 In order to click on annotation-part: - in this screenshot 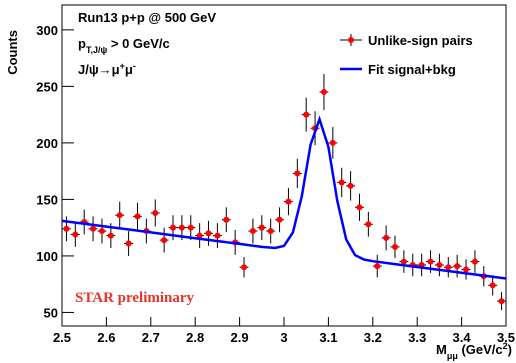, I will do `click(134, 66)`.